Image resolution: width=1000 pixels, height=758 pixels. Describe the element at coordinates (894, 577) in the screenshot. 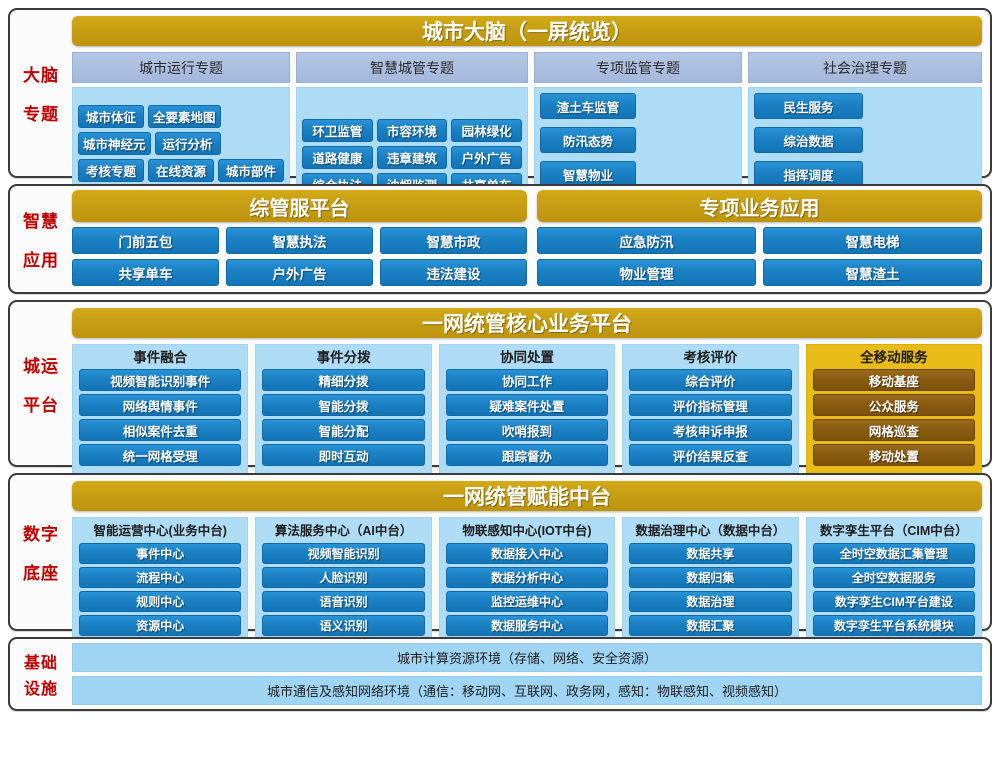

I see `foundation-item: 全时空数据服务` at that location.